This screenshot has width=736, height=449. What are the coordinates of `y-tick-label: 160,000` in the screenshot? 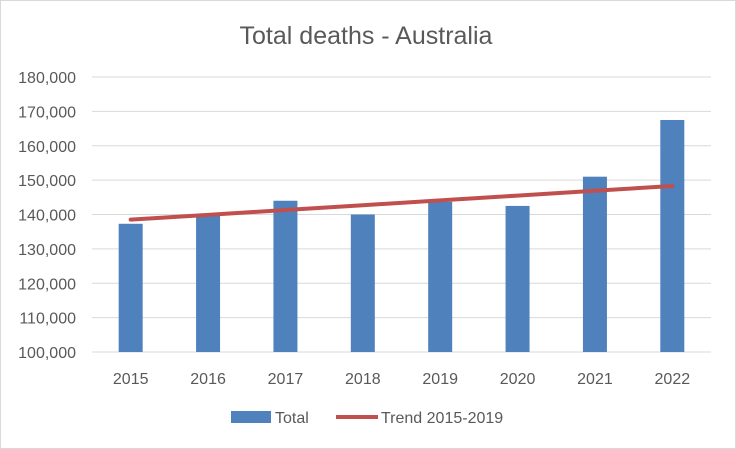 It's located at (47, 147).